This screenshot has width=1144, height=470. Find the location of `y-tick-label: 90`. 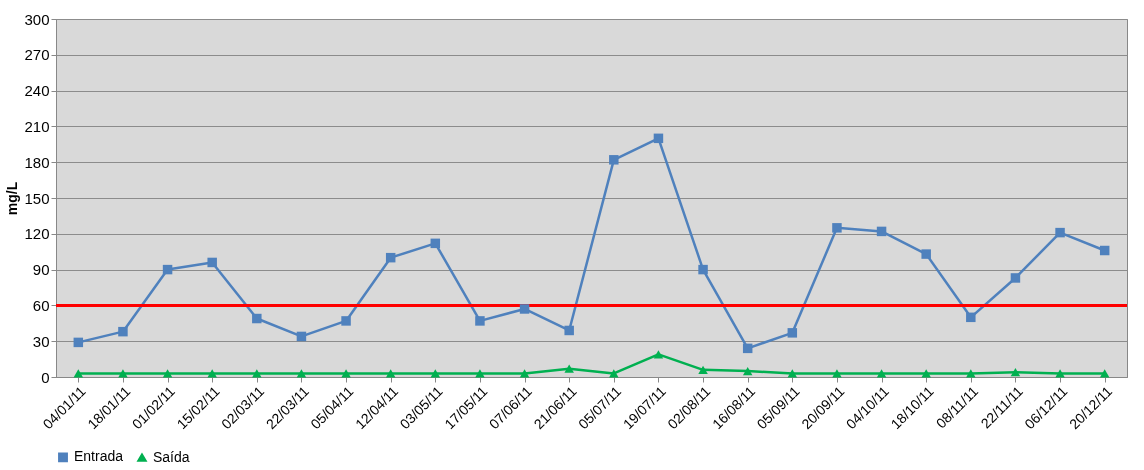

y-tick-label: 90 is located at coordinates (41, 270).